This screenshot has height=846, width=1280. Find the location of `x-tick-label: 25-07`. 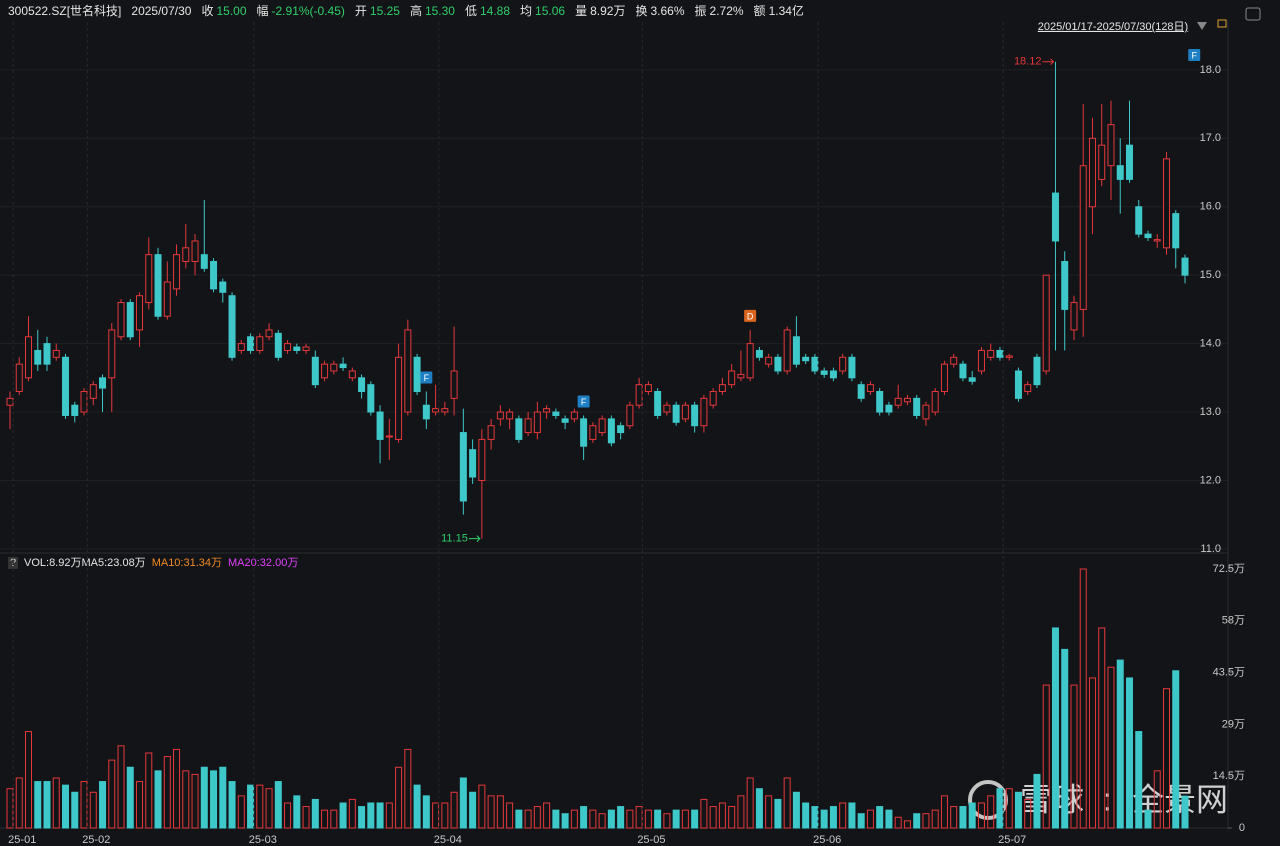

x-tick-label: 25-07 is located at coordinates (1012, 840).